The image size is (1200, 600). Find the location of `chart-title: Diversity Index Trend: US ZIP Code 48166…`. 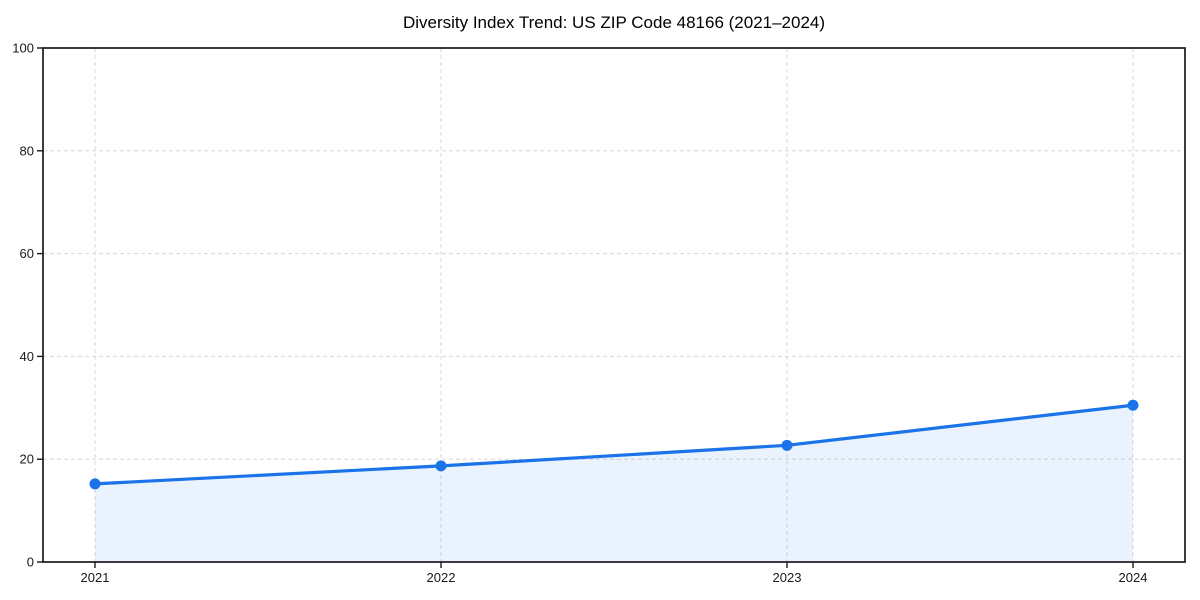

chart-title: Diversity Index Trend: US ZIP Code 48166… is located at coordinates (614, 22).